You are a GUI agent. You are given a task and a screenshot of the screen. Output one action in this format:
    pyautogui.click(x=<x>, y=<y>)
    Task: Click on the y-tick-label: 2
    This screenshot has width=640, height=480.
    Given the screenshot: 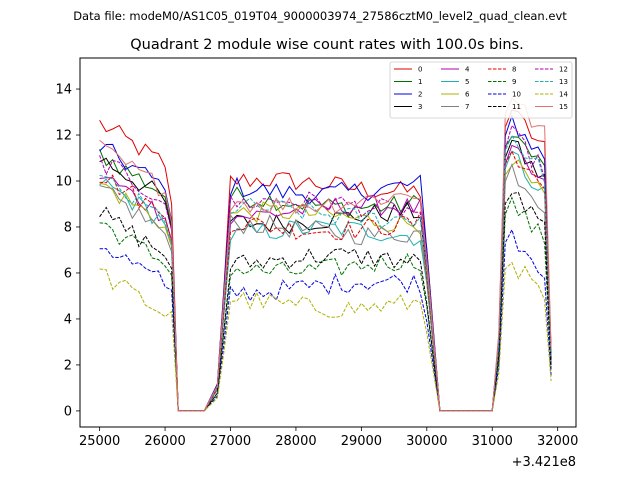 What is the action you would take?
    pyautogui.click(x=68, y=365)
    